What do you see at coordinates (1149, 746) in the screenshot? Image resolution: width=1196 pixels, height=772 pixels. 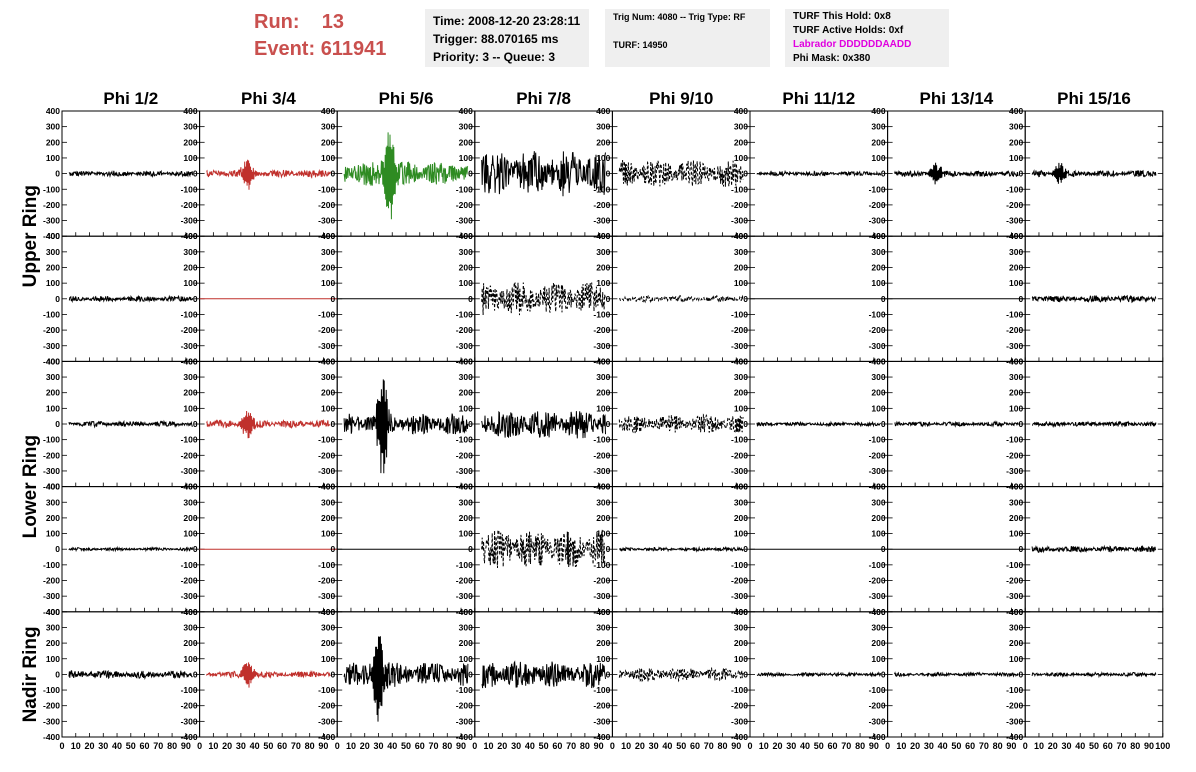 I see `x-tick-label: 90` at bounding box center [1149, 746].